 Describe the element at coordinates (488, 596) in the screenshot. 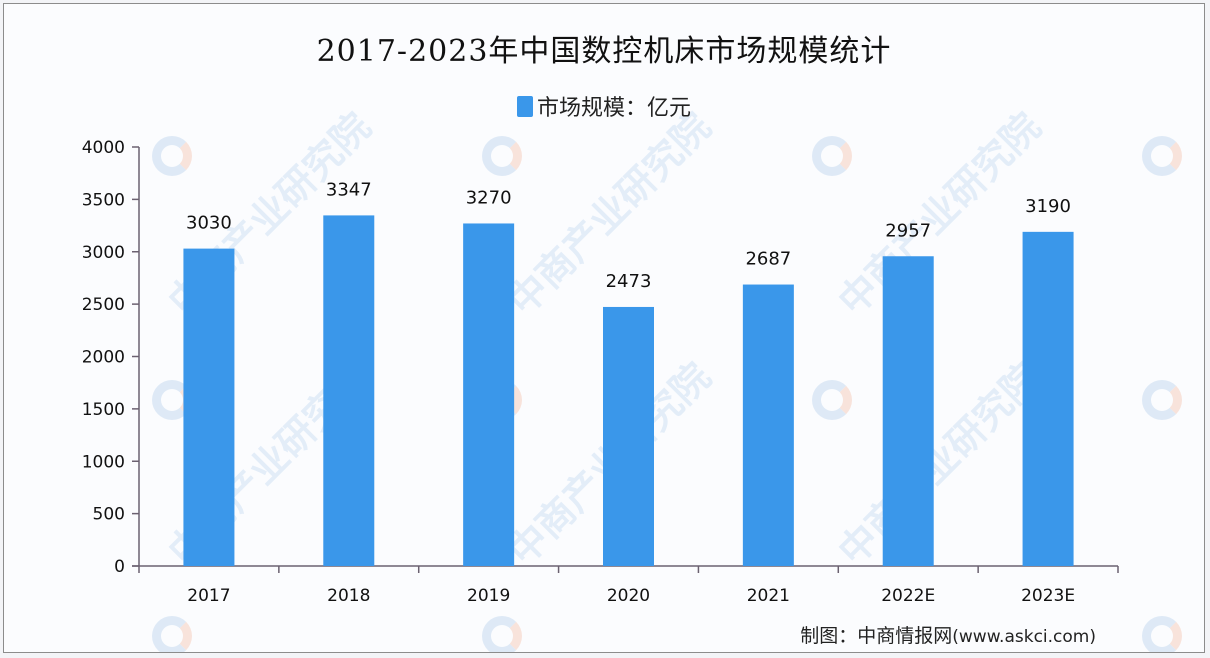

I see `x-tick-label: 2019` at that location.